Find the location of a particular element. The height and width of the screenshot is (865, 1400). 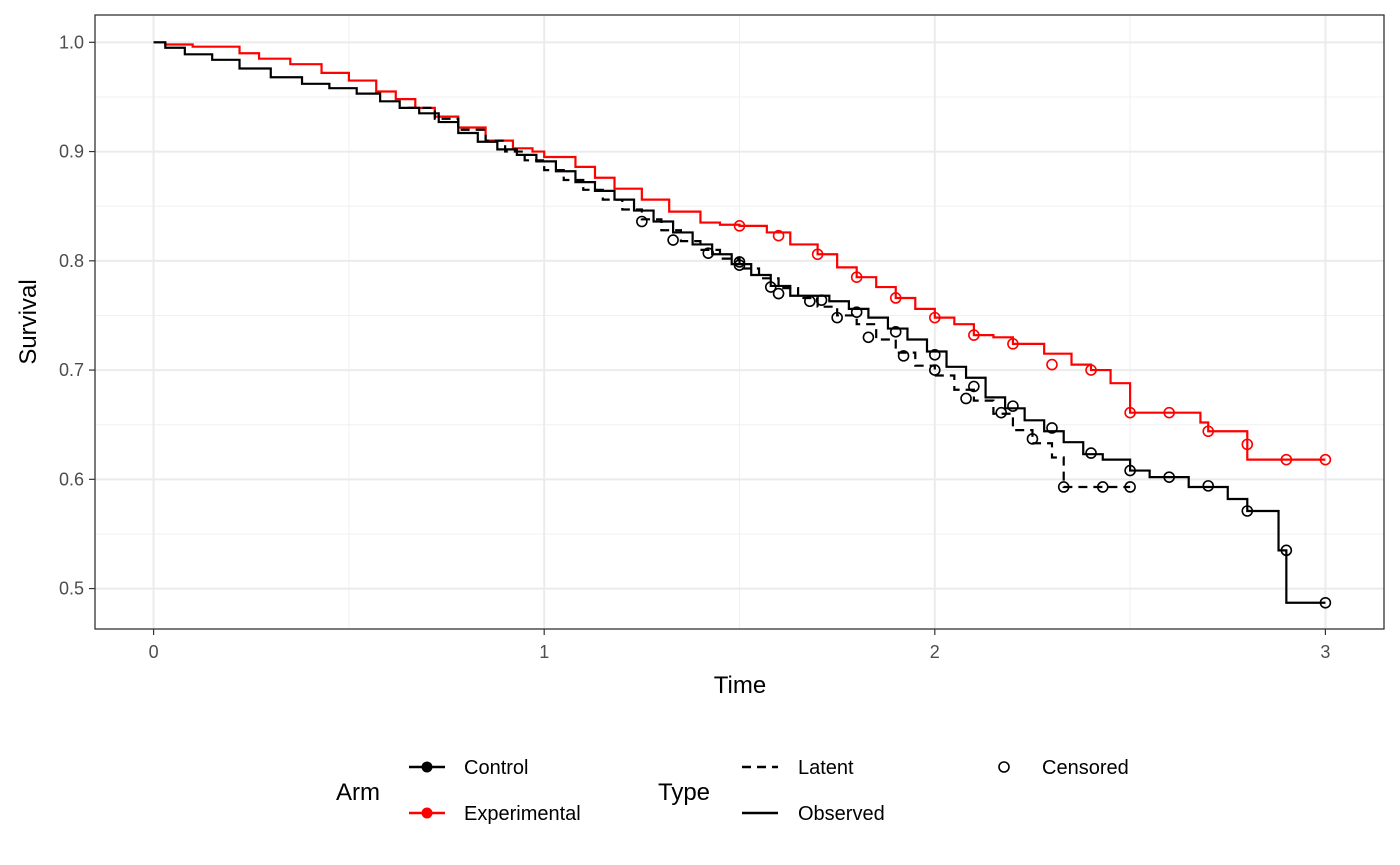

legend-item-censored: Censored is located at coordinates (1063, 768).